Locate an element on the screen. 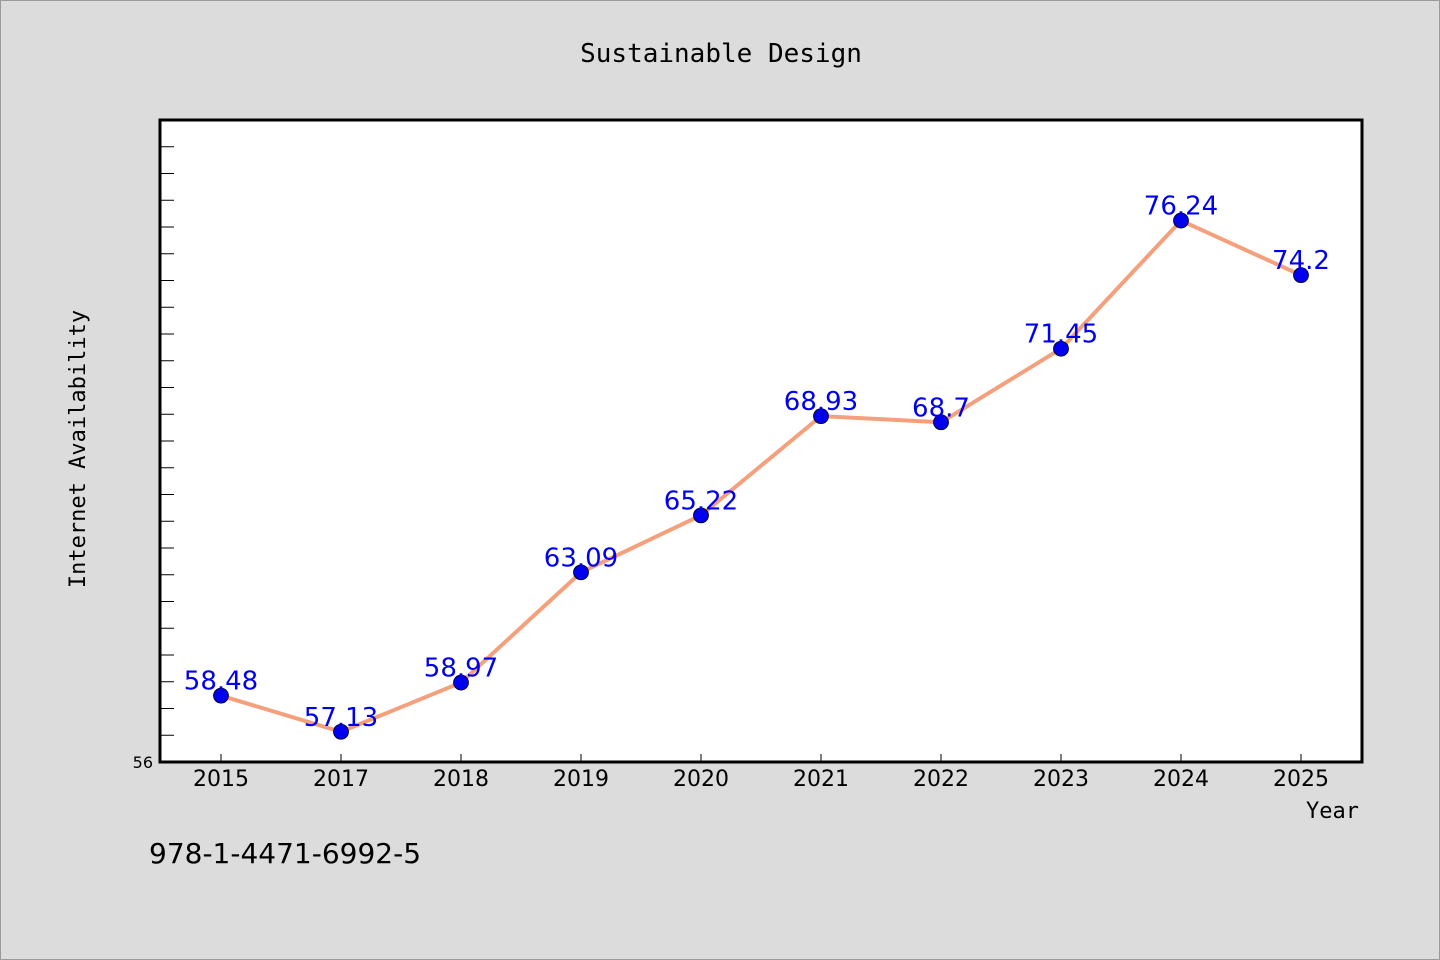  x-axis-label: Year is located at coordinates (1332, 811).